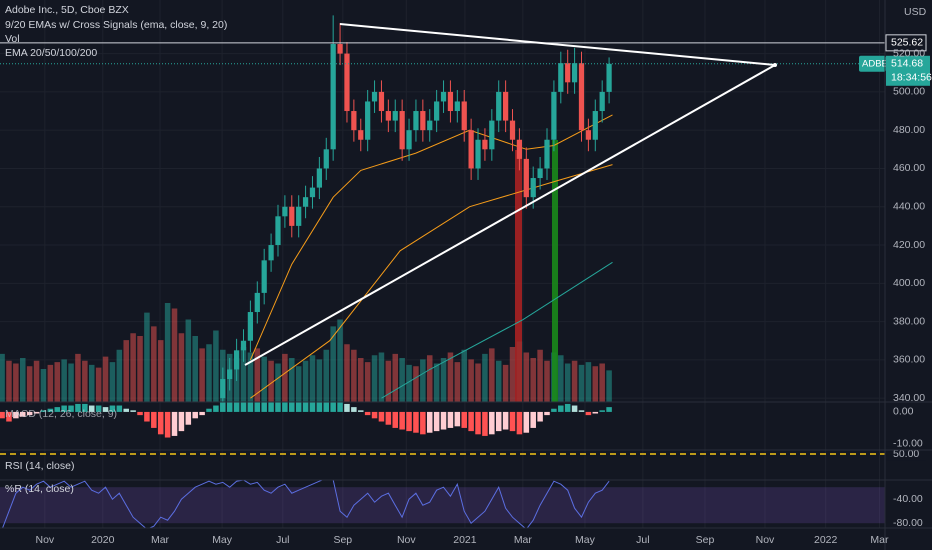 This screenshot has height=550, width=932. I want to click on marked-level-label: 525.62, so click(907, 43).